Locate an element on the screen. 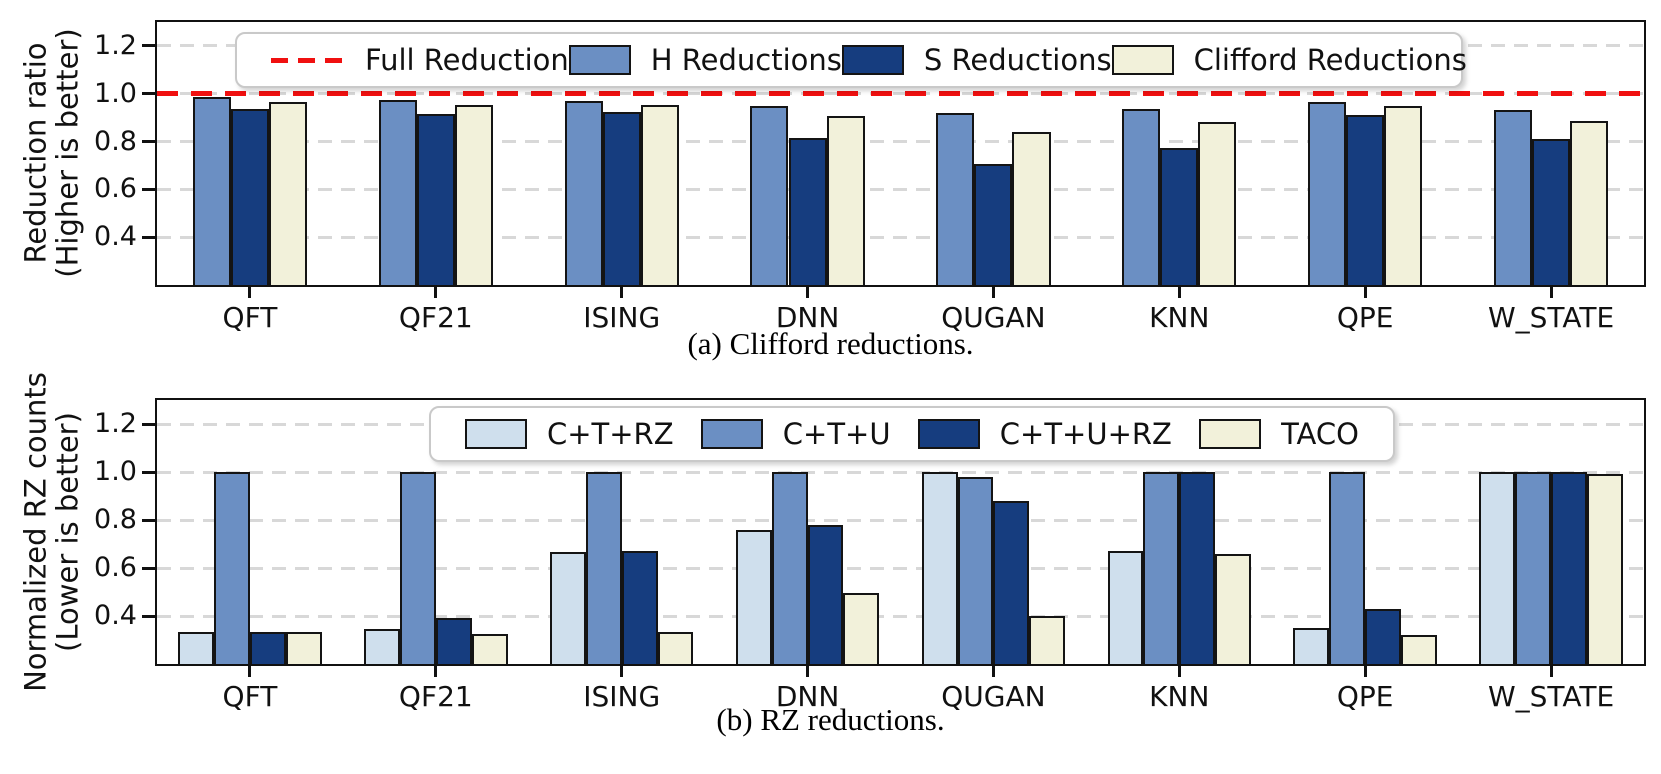  legend-label: Clifford Reductions is located at coordinates (1330, 60).